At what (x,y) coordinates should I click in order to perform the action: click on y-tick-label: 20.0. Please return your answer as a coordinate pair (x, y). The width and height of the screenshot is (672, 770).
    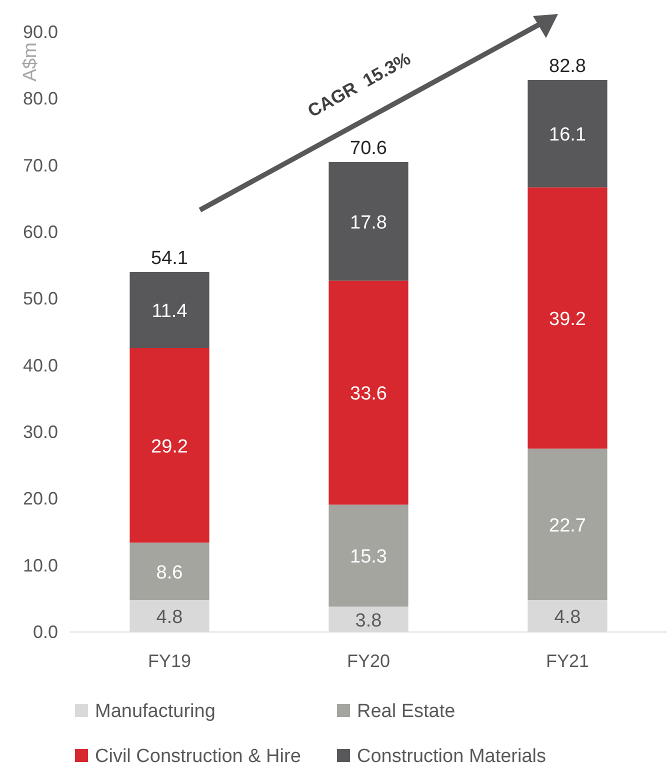
    Looking at the image, I should click on (40, 498).